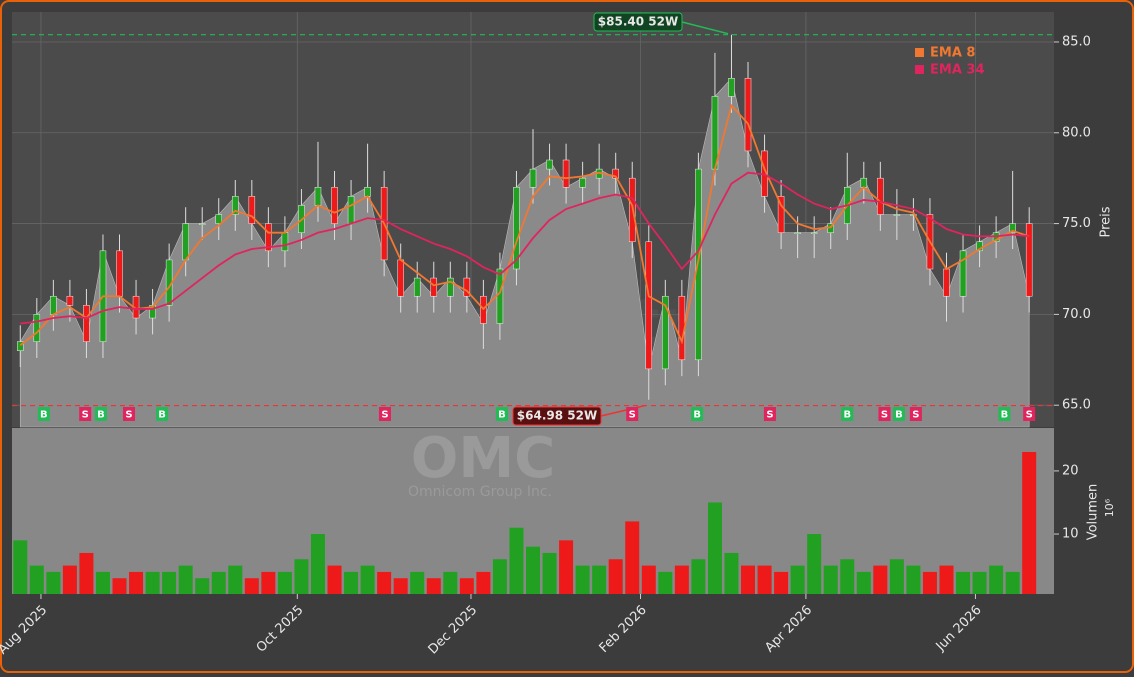  What do you see at coordinates (483, 458) in the screenshot?
I see `symbol-watermark: OMC` at bounding box center [483, 458].